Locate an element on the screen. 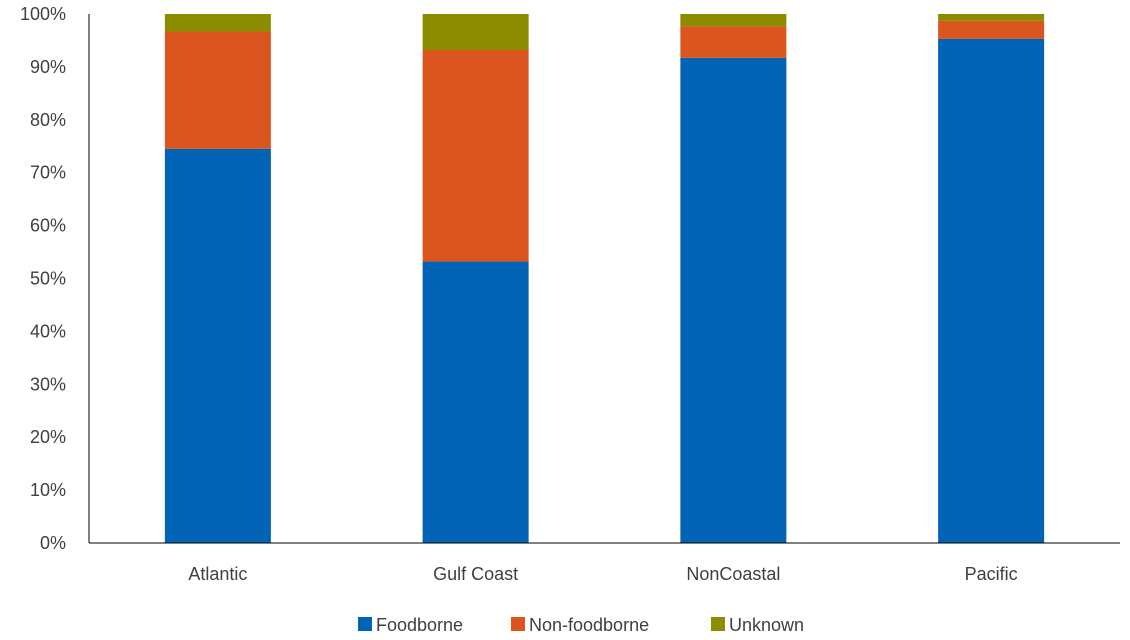 The image size is (1130, 640). y-tick-label: 80% is located at coordinates (48, 120).